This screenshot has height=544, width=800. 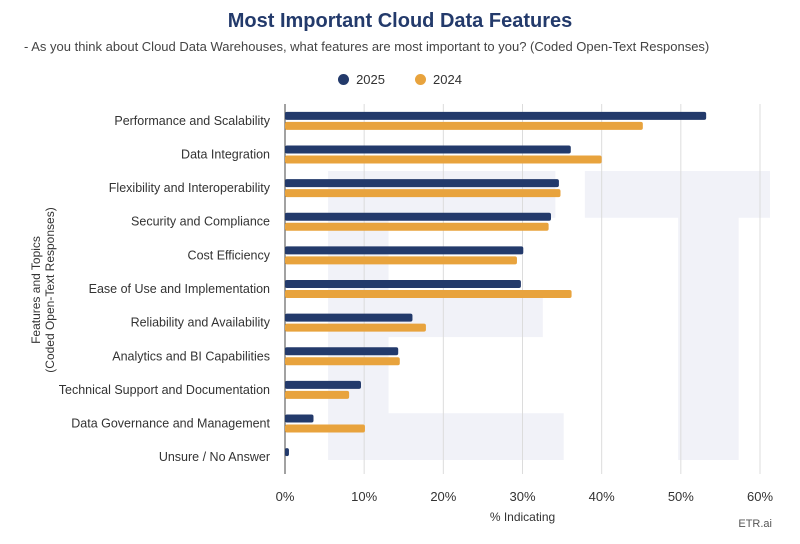 What do you see at coordinates (192, 121) in the screenshot?
I see `category-label: Performance and Scalability` at bounding box center [192, 121].